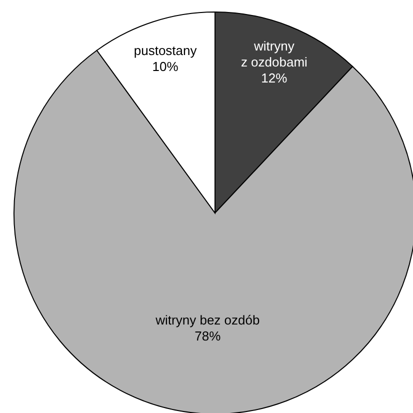  What do you see at coordinates (274, 78) in the screenshot?
I see `data-label: 12%` at bounding box center [274, 78].